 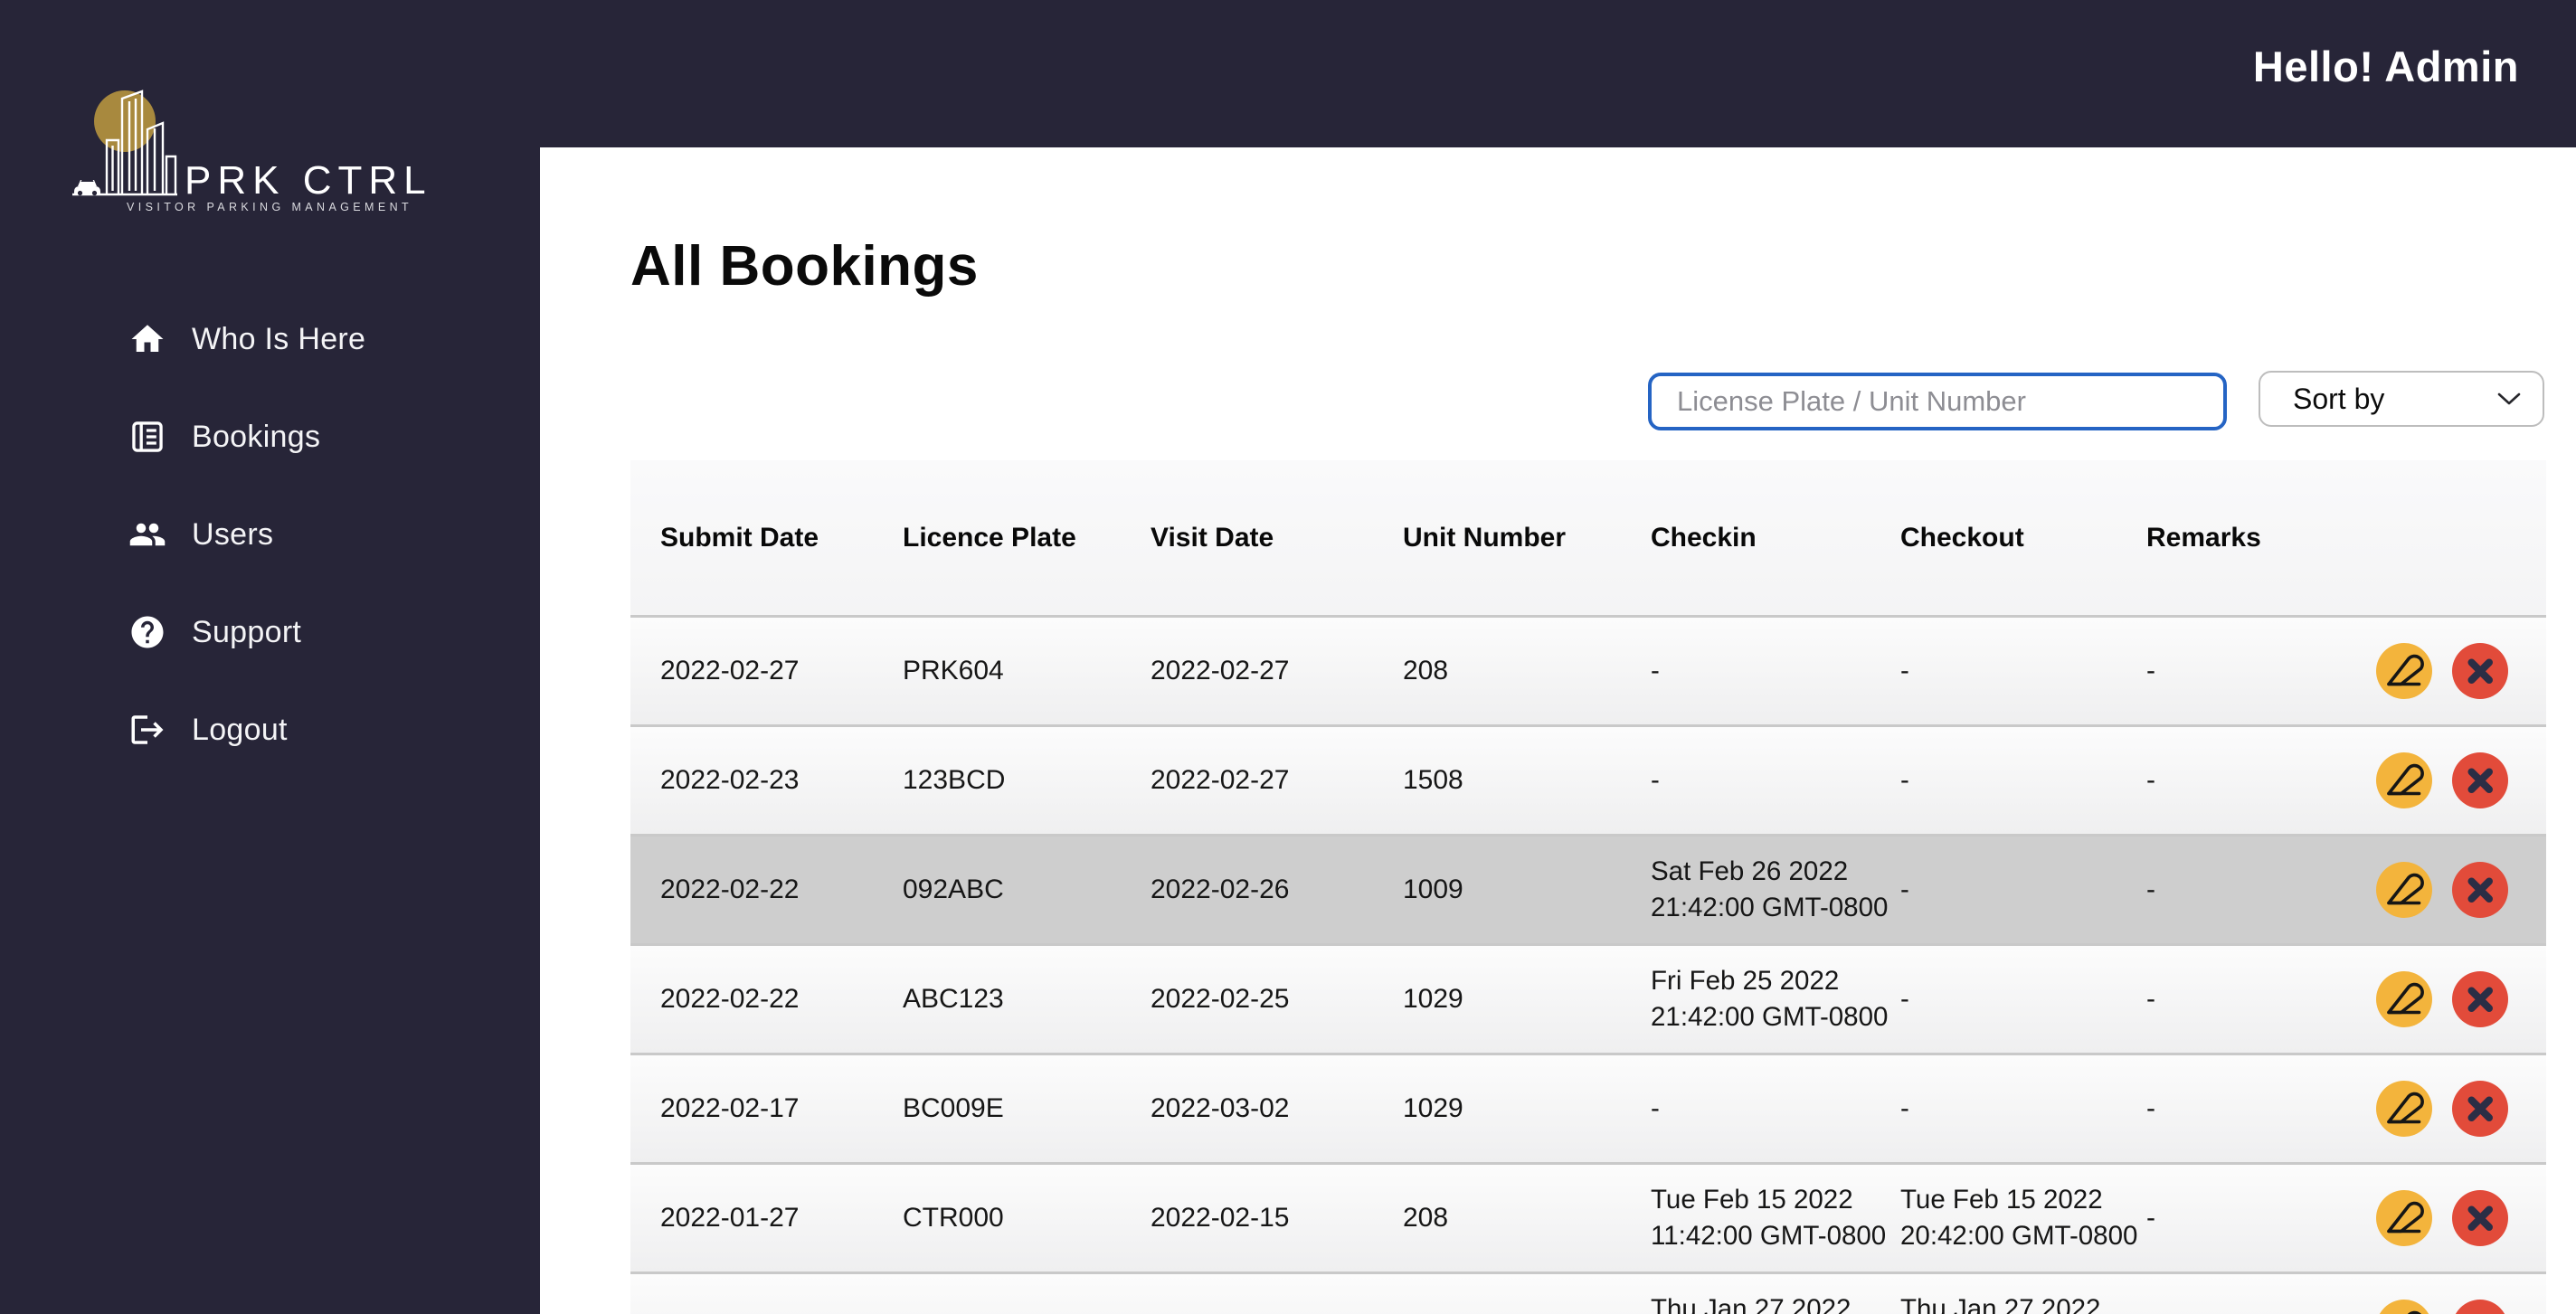 I want to click on help-icon, so click(x=147, y=632).